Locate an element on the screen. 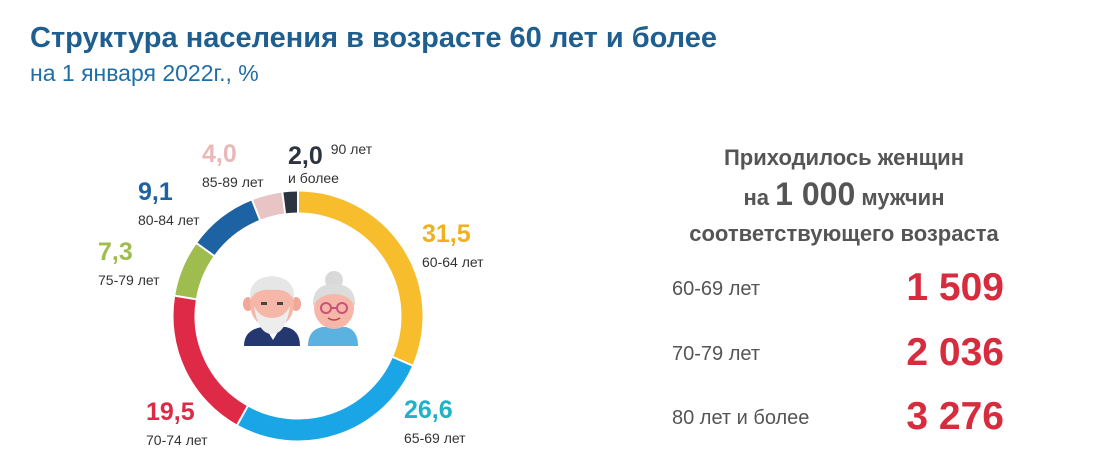  ratio-heading-line3: соответствующего возраста is located at coordinates (844, 233).